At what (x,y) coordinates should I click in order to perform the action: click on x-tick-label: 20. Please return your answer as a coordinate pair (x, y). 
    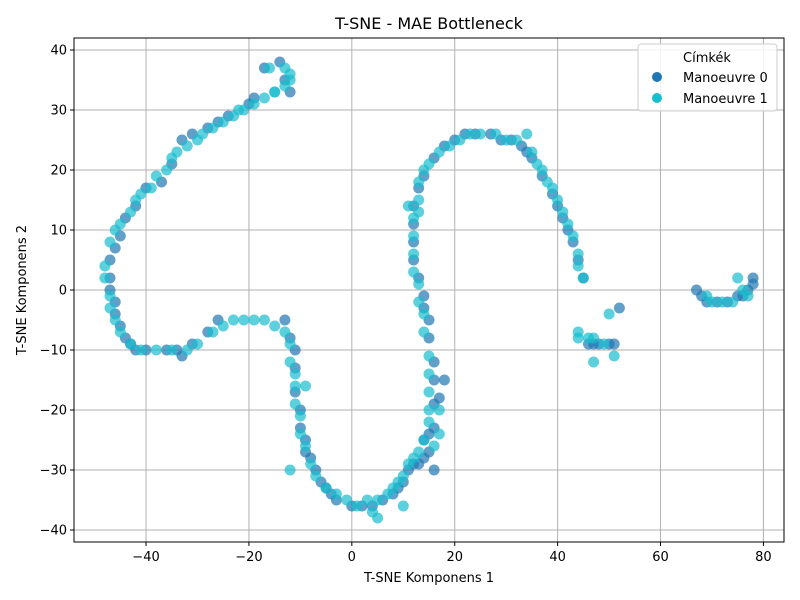
    Looking at the image, I should click on (454, 557).